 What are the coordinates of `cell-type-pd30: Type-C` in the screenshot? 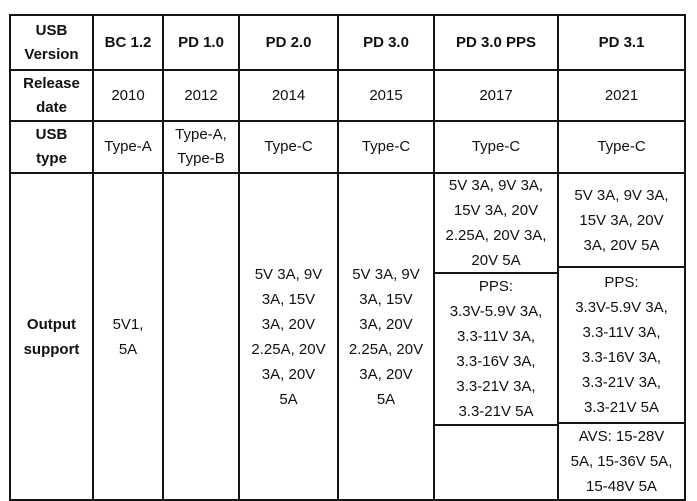 It's located at (387, 147).